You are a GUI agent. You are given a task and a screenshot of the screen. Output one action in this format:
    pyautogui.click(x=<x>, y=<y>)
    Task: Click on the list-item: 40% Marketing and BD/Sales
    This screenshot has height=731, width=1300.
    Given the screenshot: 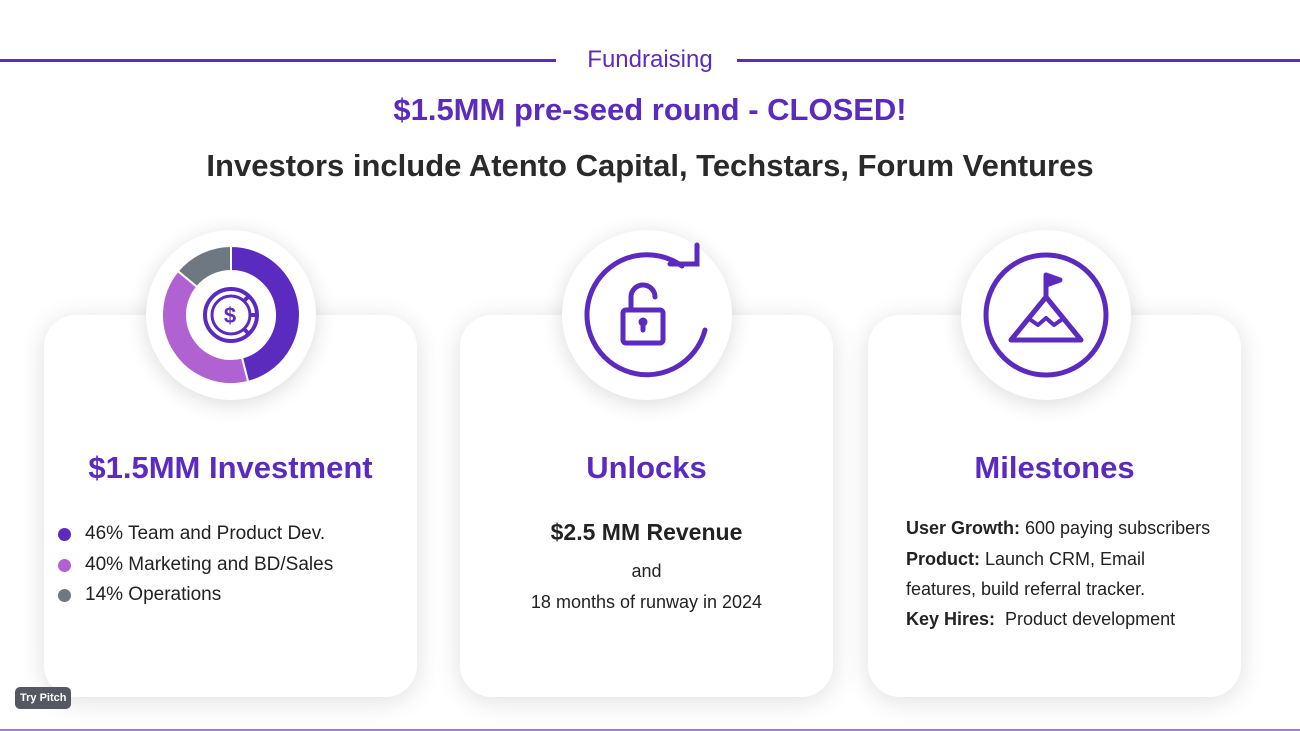 What is the action you would take?
    pyautogui.click(x=195, y=565)
    